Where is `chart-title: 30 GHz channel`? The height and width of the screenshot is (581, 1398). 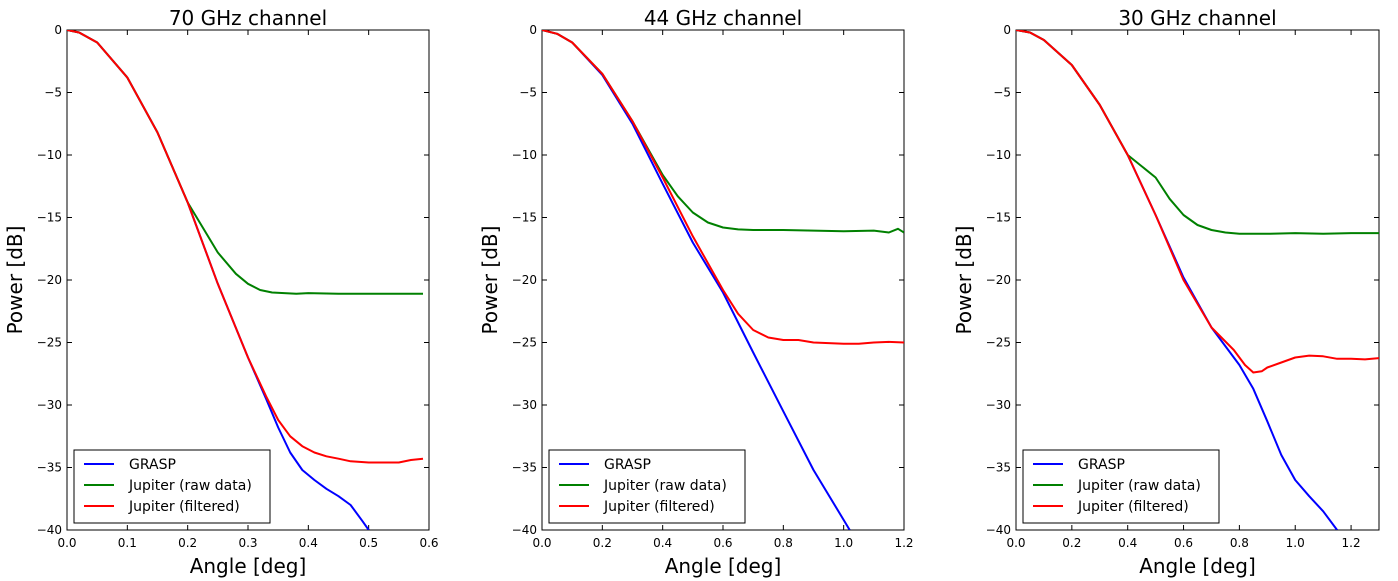
chart-title: 30 GHz channel is located at coordinates (1197, 18).